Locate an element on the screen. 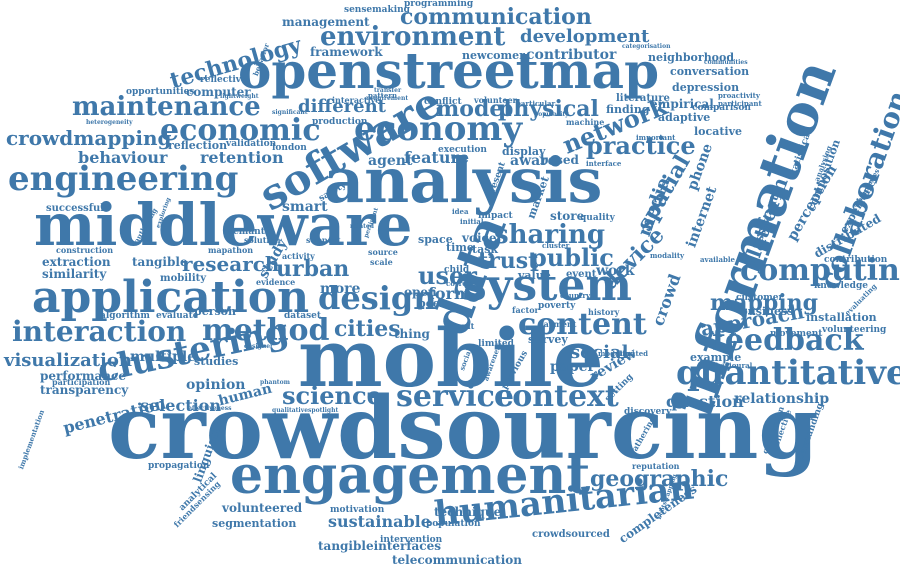 This screenshot has width=900, height=570. word-physical: physical is located at coordinates (548, 109).